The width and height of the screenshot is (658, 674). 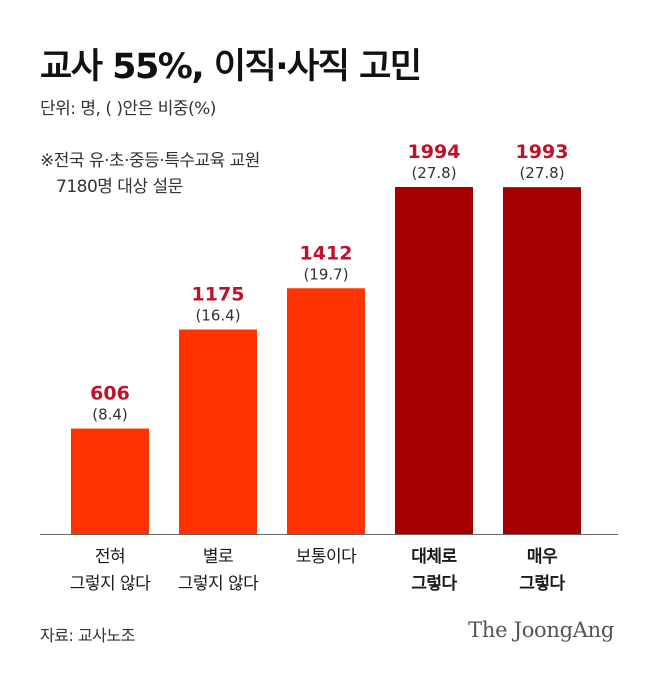 What do you see at coordinates (150, 161) in the screenshot?
I see `survey-note-line-1: ※전국 유·초·중등·특수교육 교원` at bounding box center [150, 161].